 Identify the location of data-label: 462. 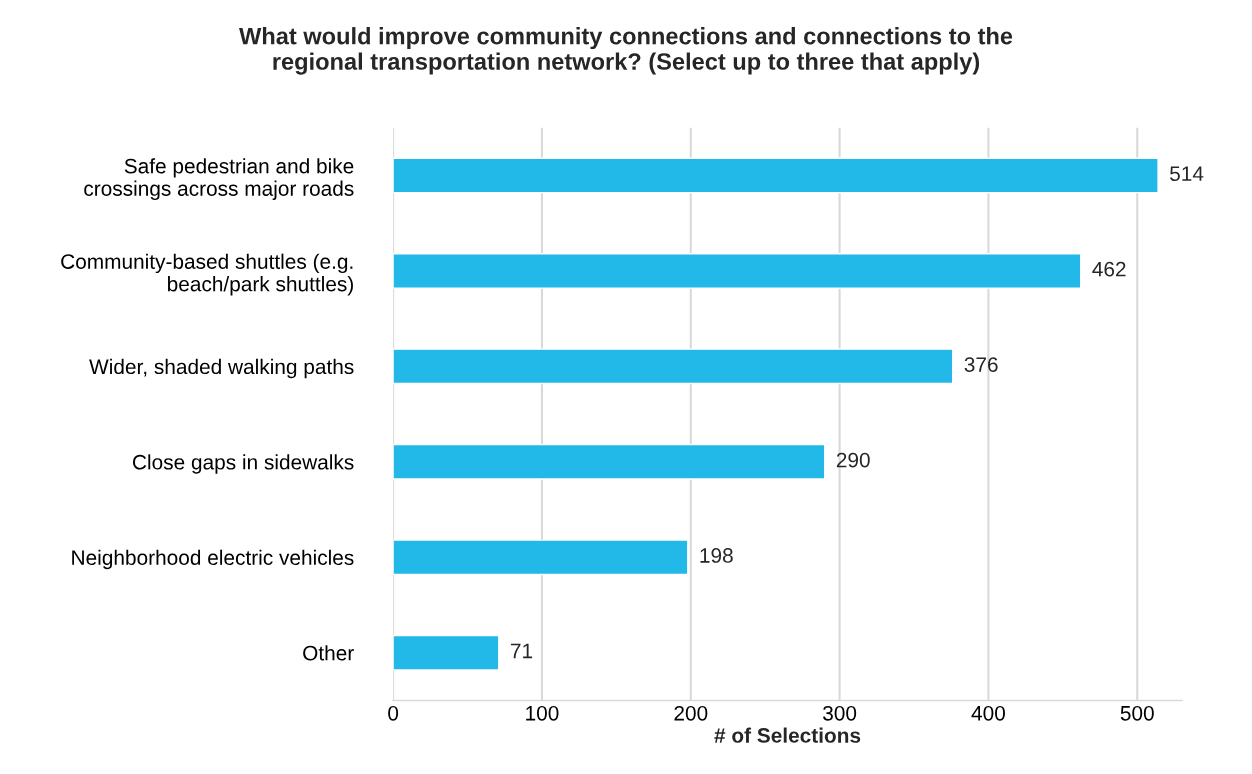
(1109, 269).